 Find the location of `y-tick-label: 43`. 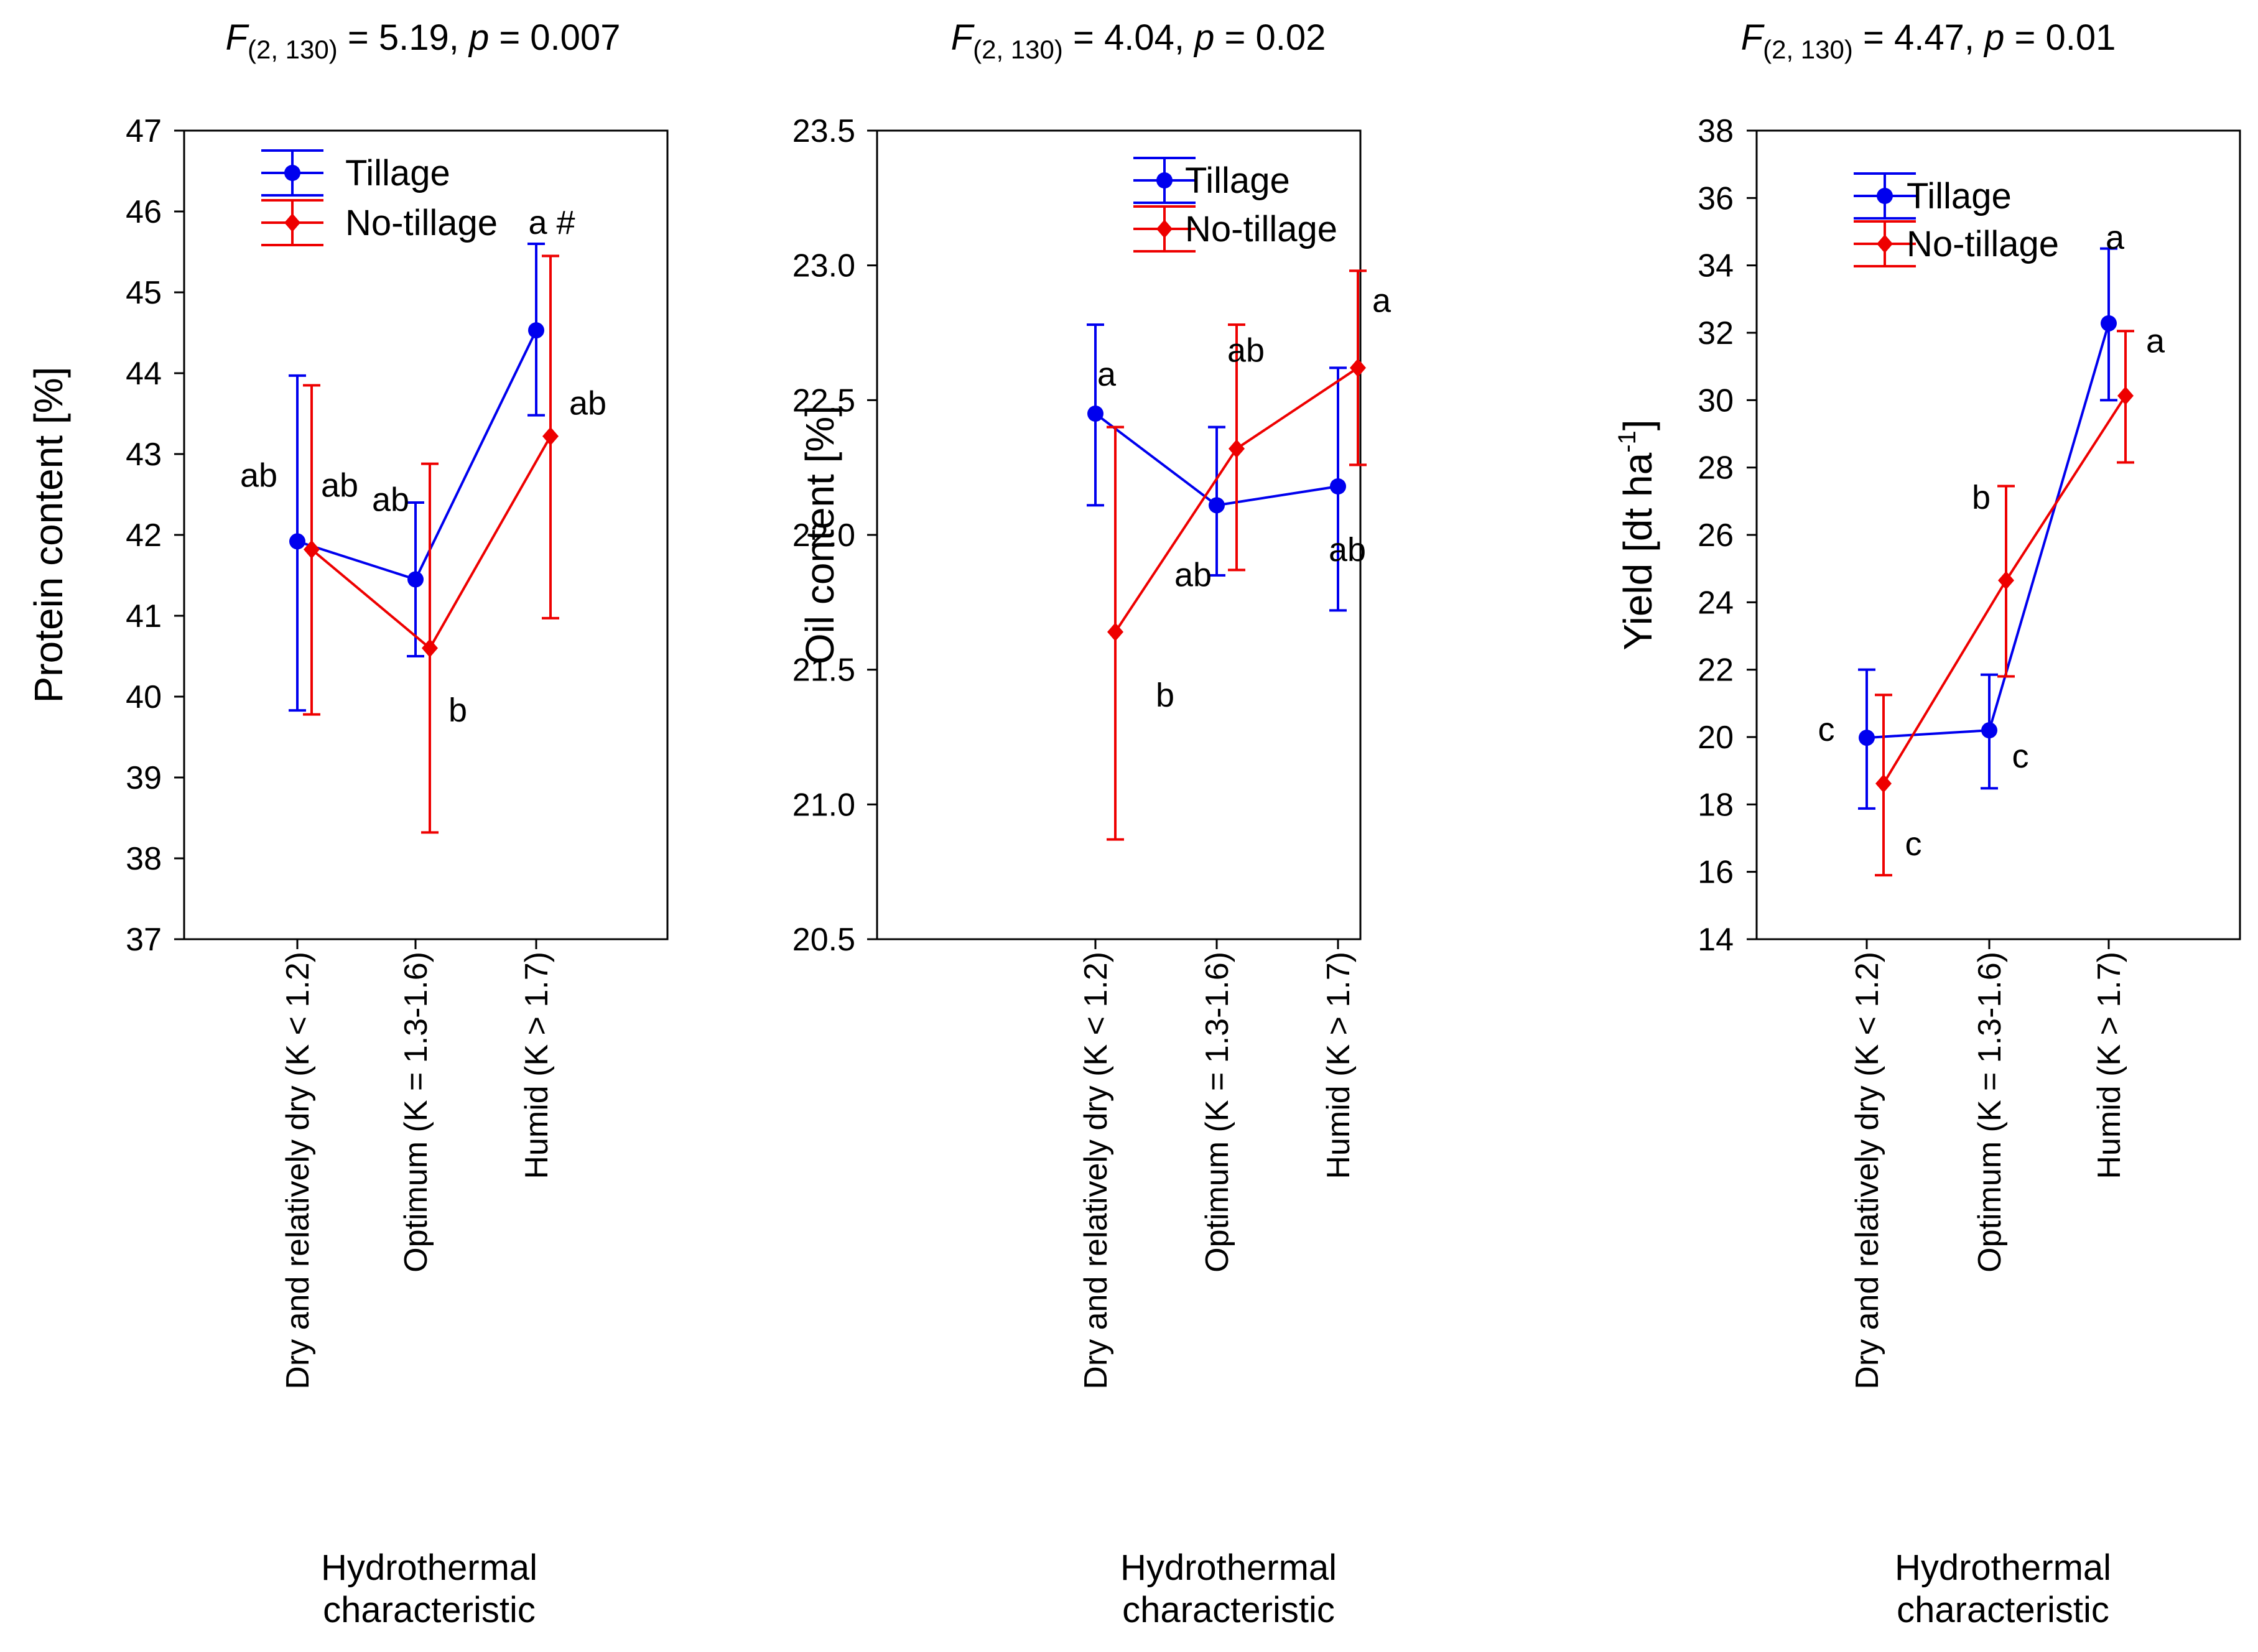

y-tick-label: 43 is located at coordinates (144, 455).